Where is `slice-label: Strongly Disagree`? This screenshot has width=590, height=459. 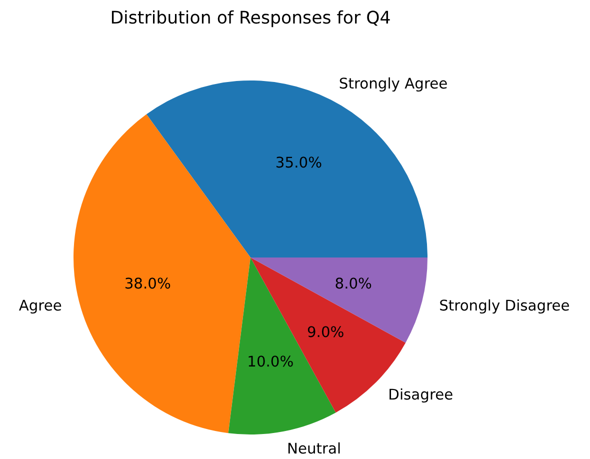 slice-label: Strongly Disagree is located at coordinates (504, 305).